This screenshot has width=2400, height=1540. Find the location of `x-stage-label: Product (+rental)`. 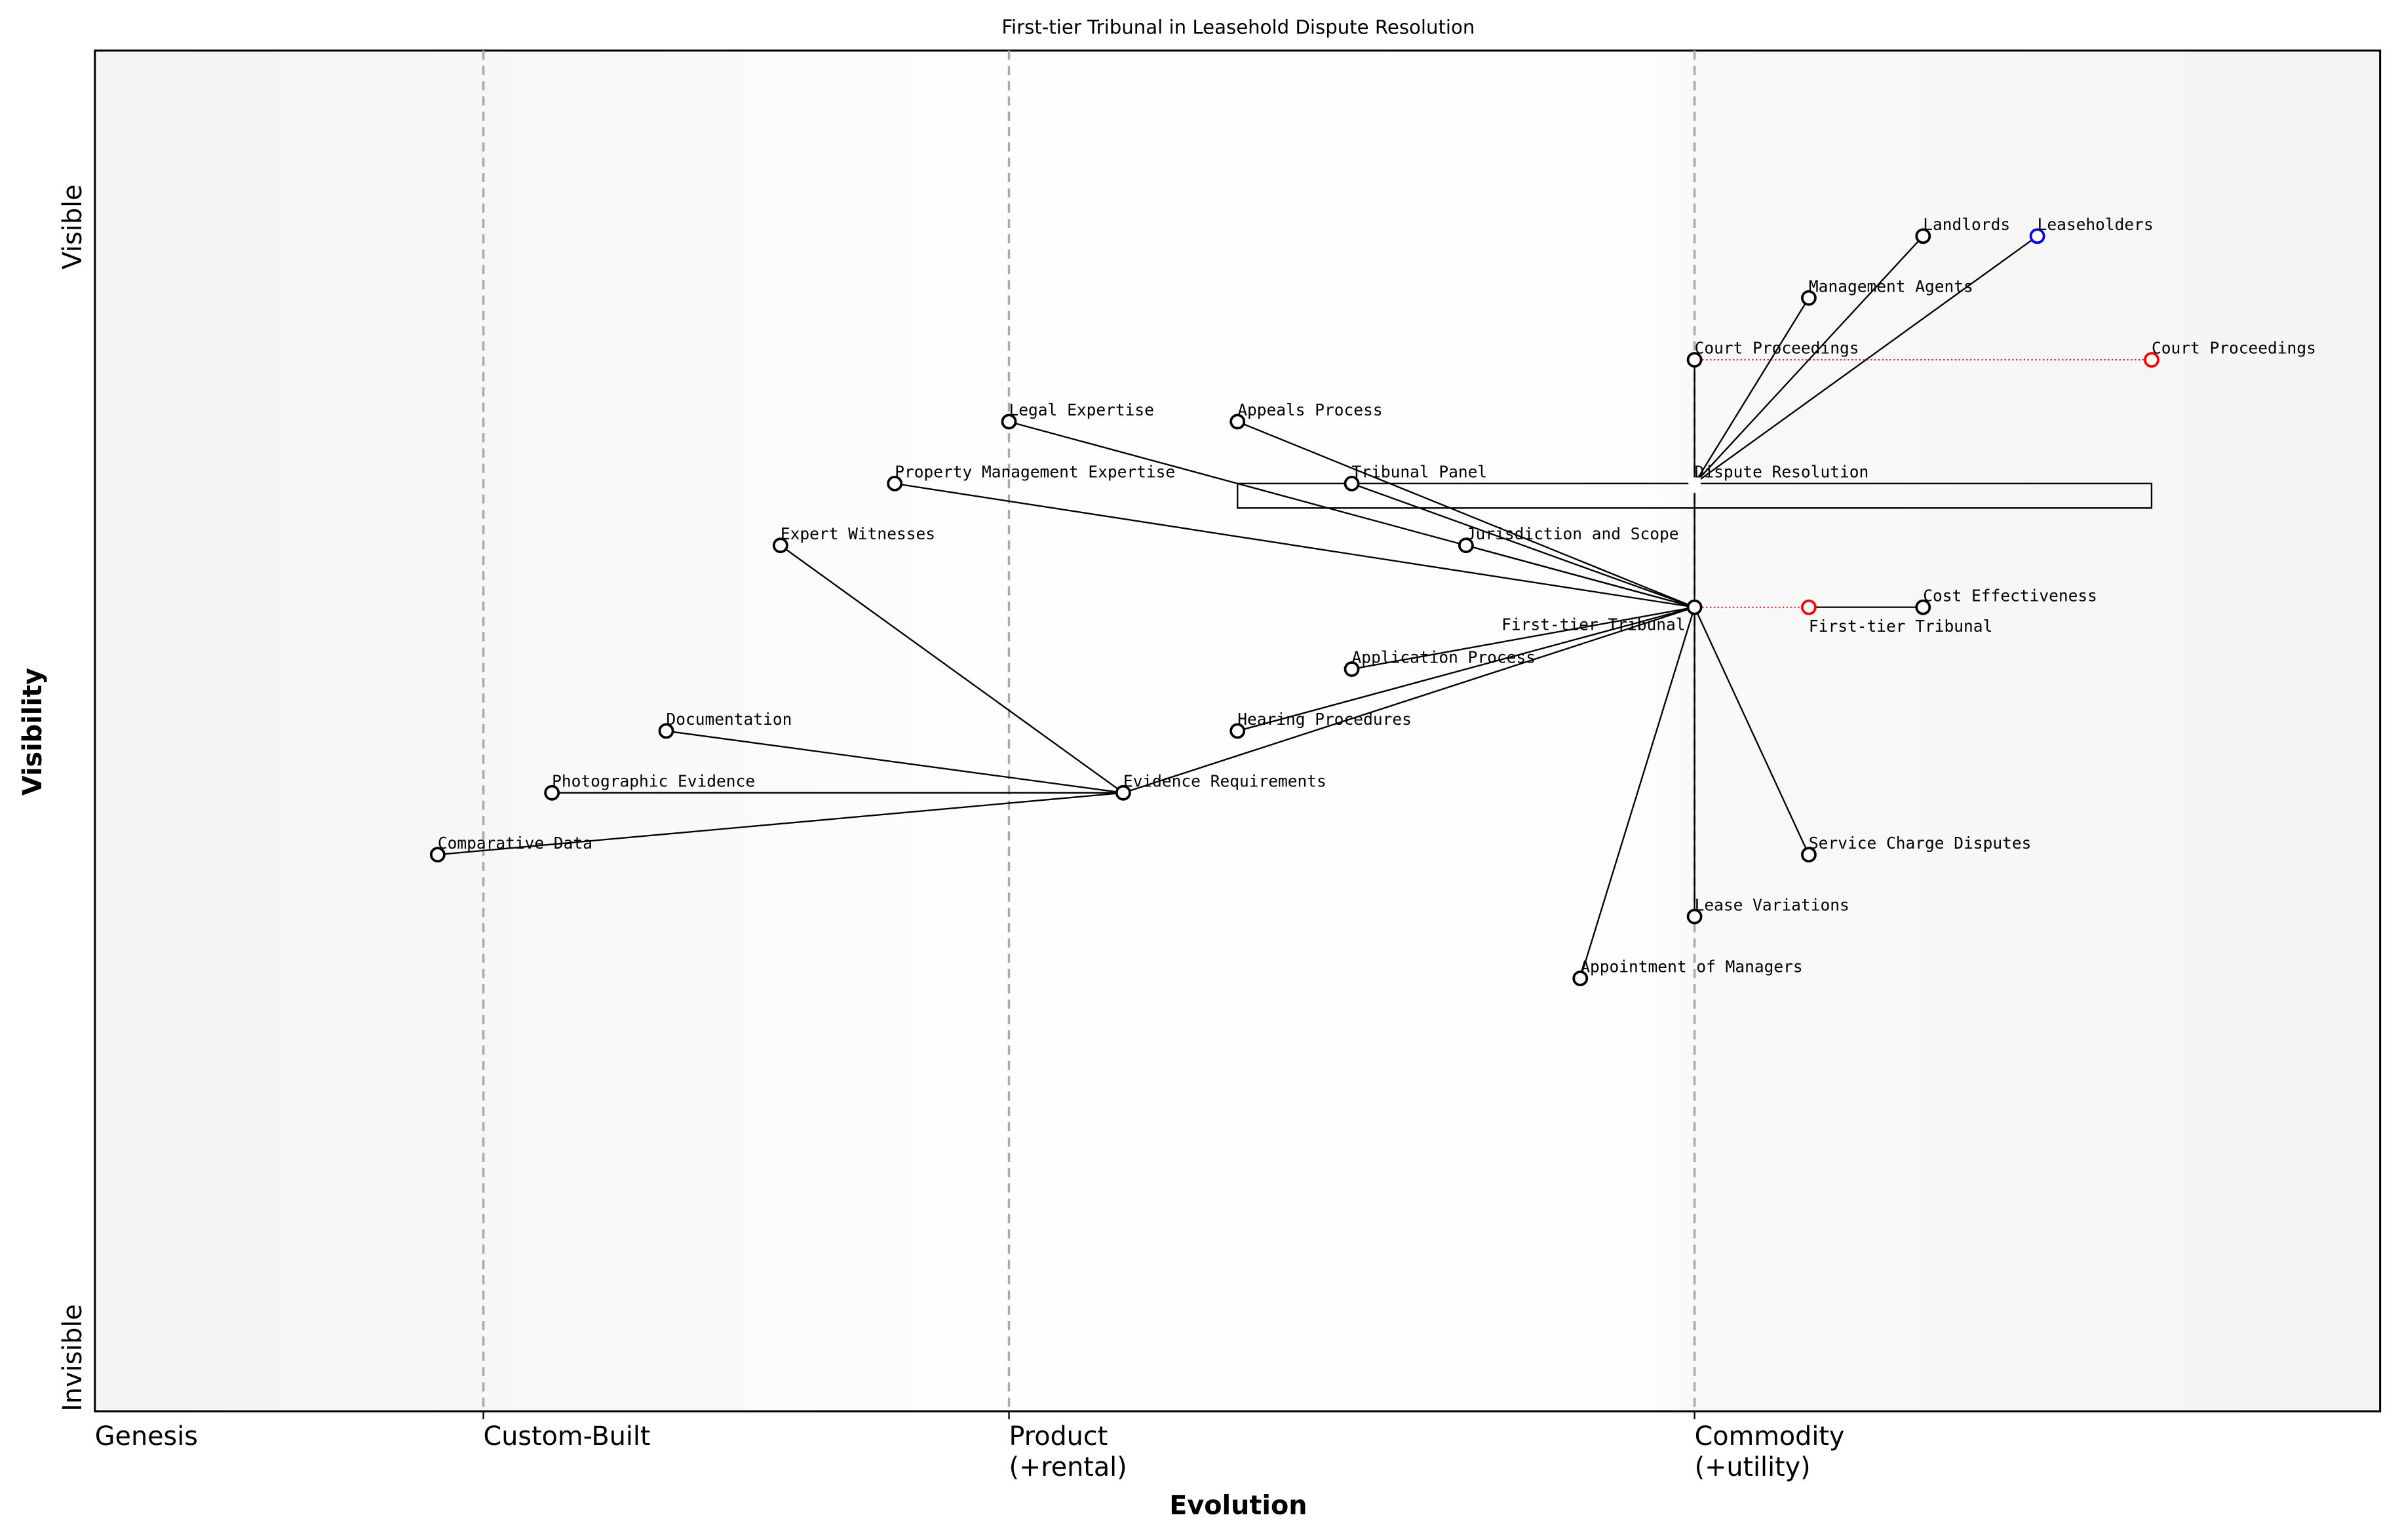

x-stage-label: Product (+rental) is located at coordinates (1068, 1451).